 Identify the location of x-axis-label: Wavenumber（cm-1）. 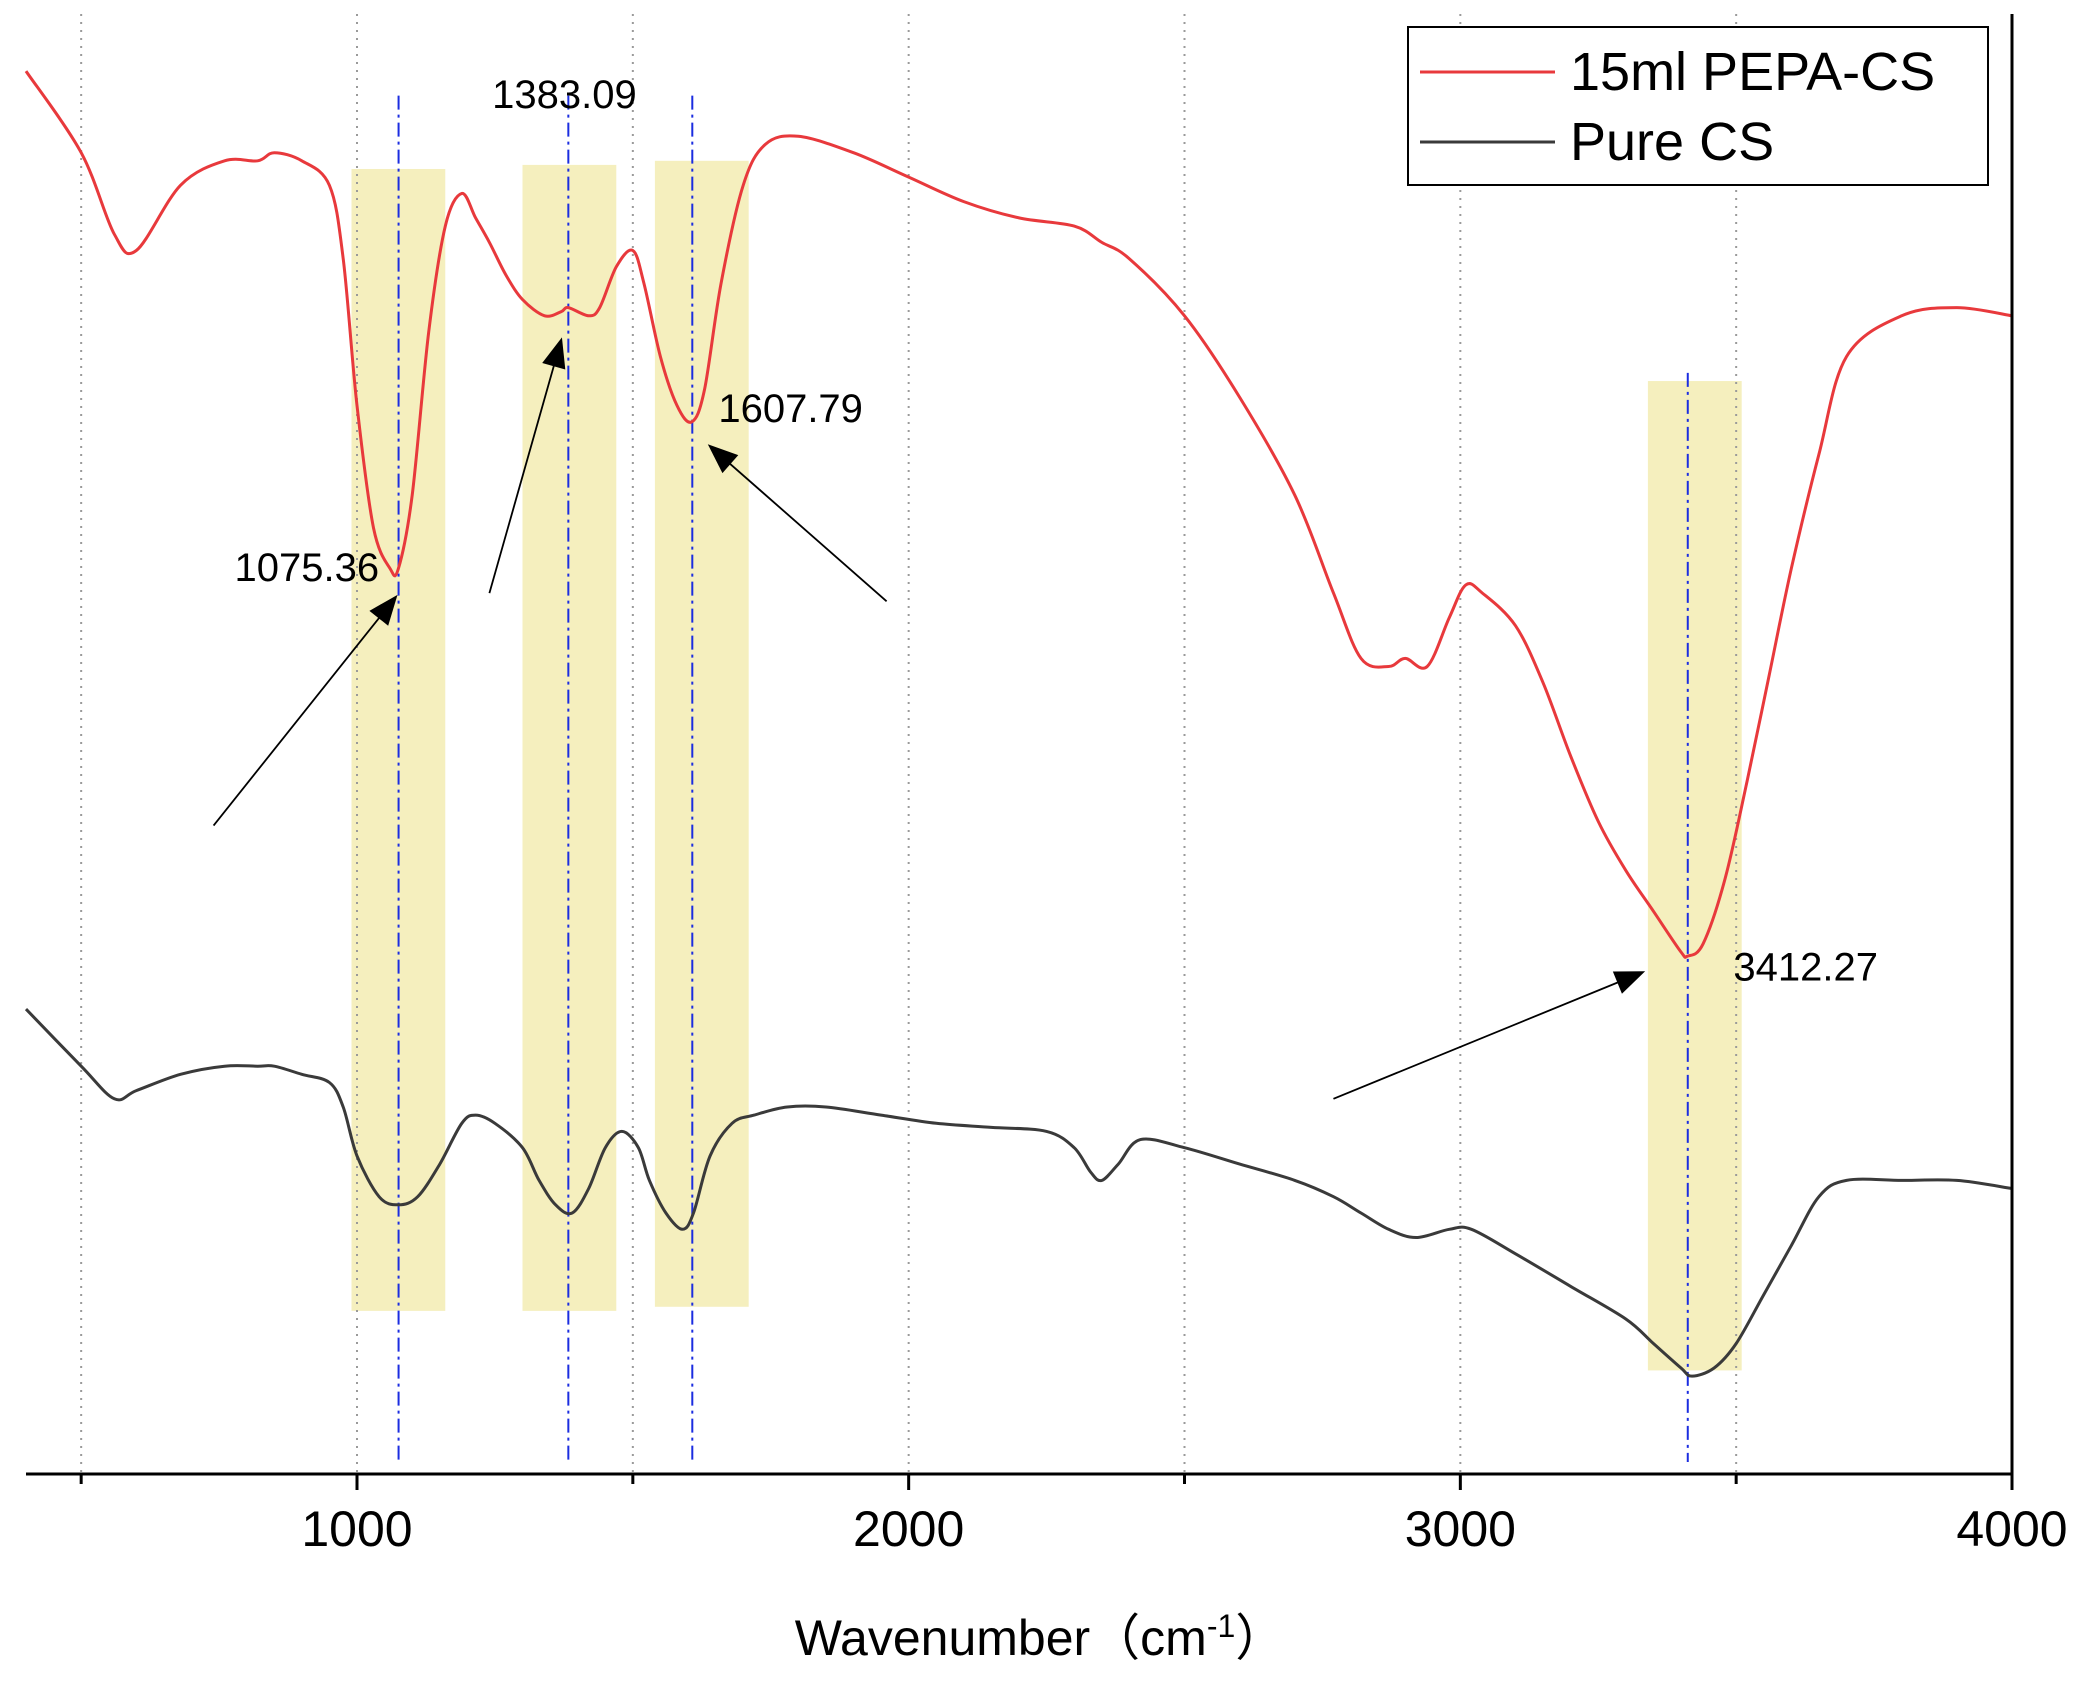
(1040, 1637).